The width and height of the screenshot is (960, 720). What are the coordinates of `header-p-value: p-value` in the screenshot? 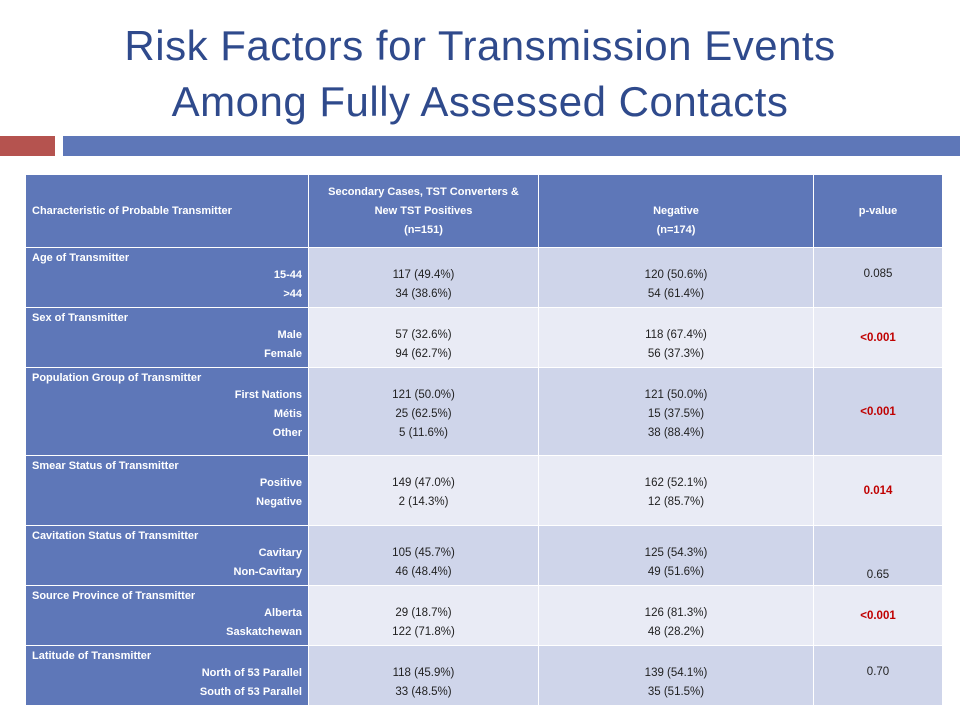 It's located at (878, 211).